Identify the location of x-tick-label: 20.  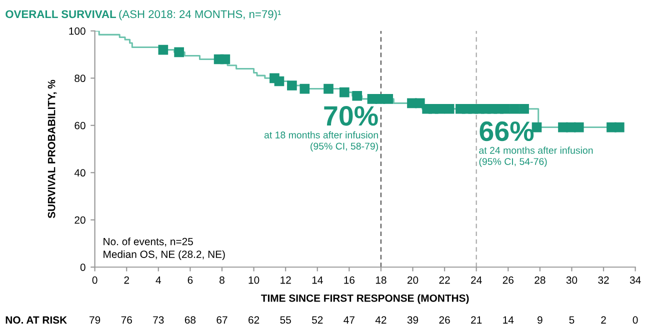
(412, 280).